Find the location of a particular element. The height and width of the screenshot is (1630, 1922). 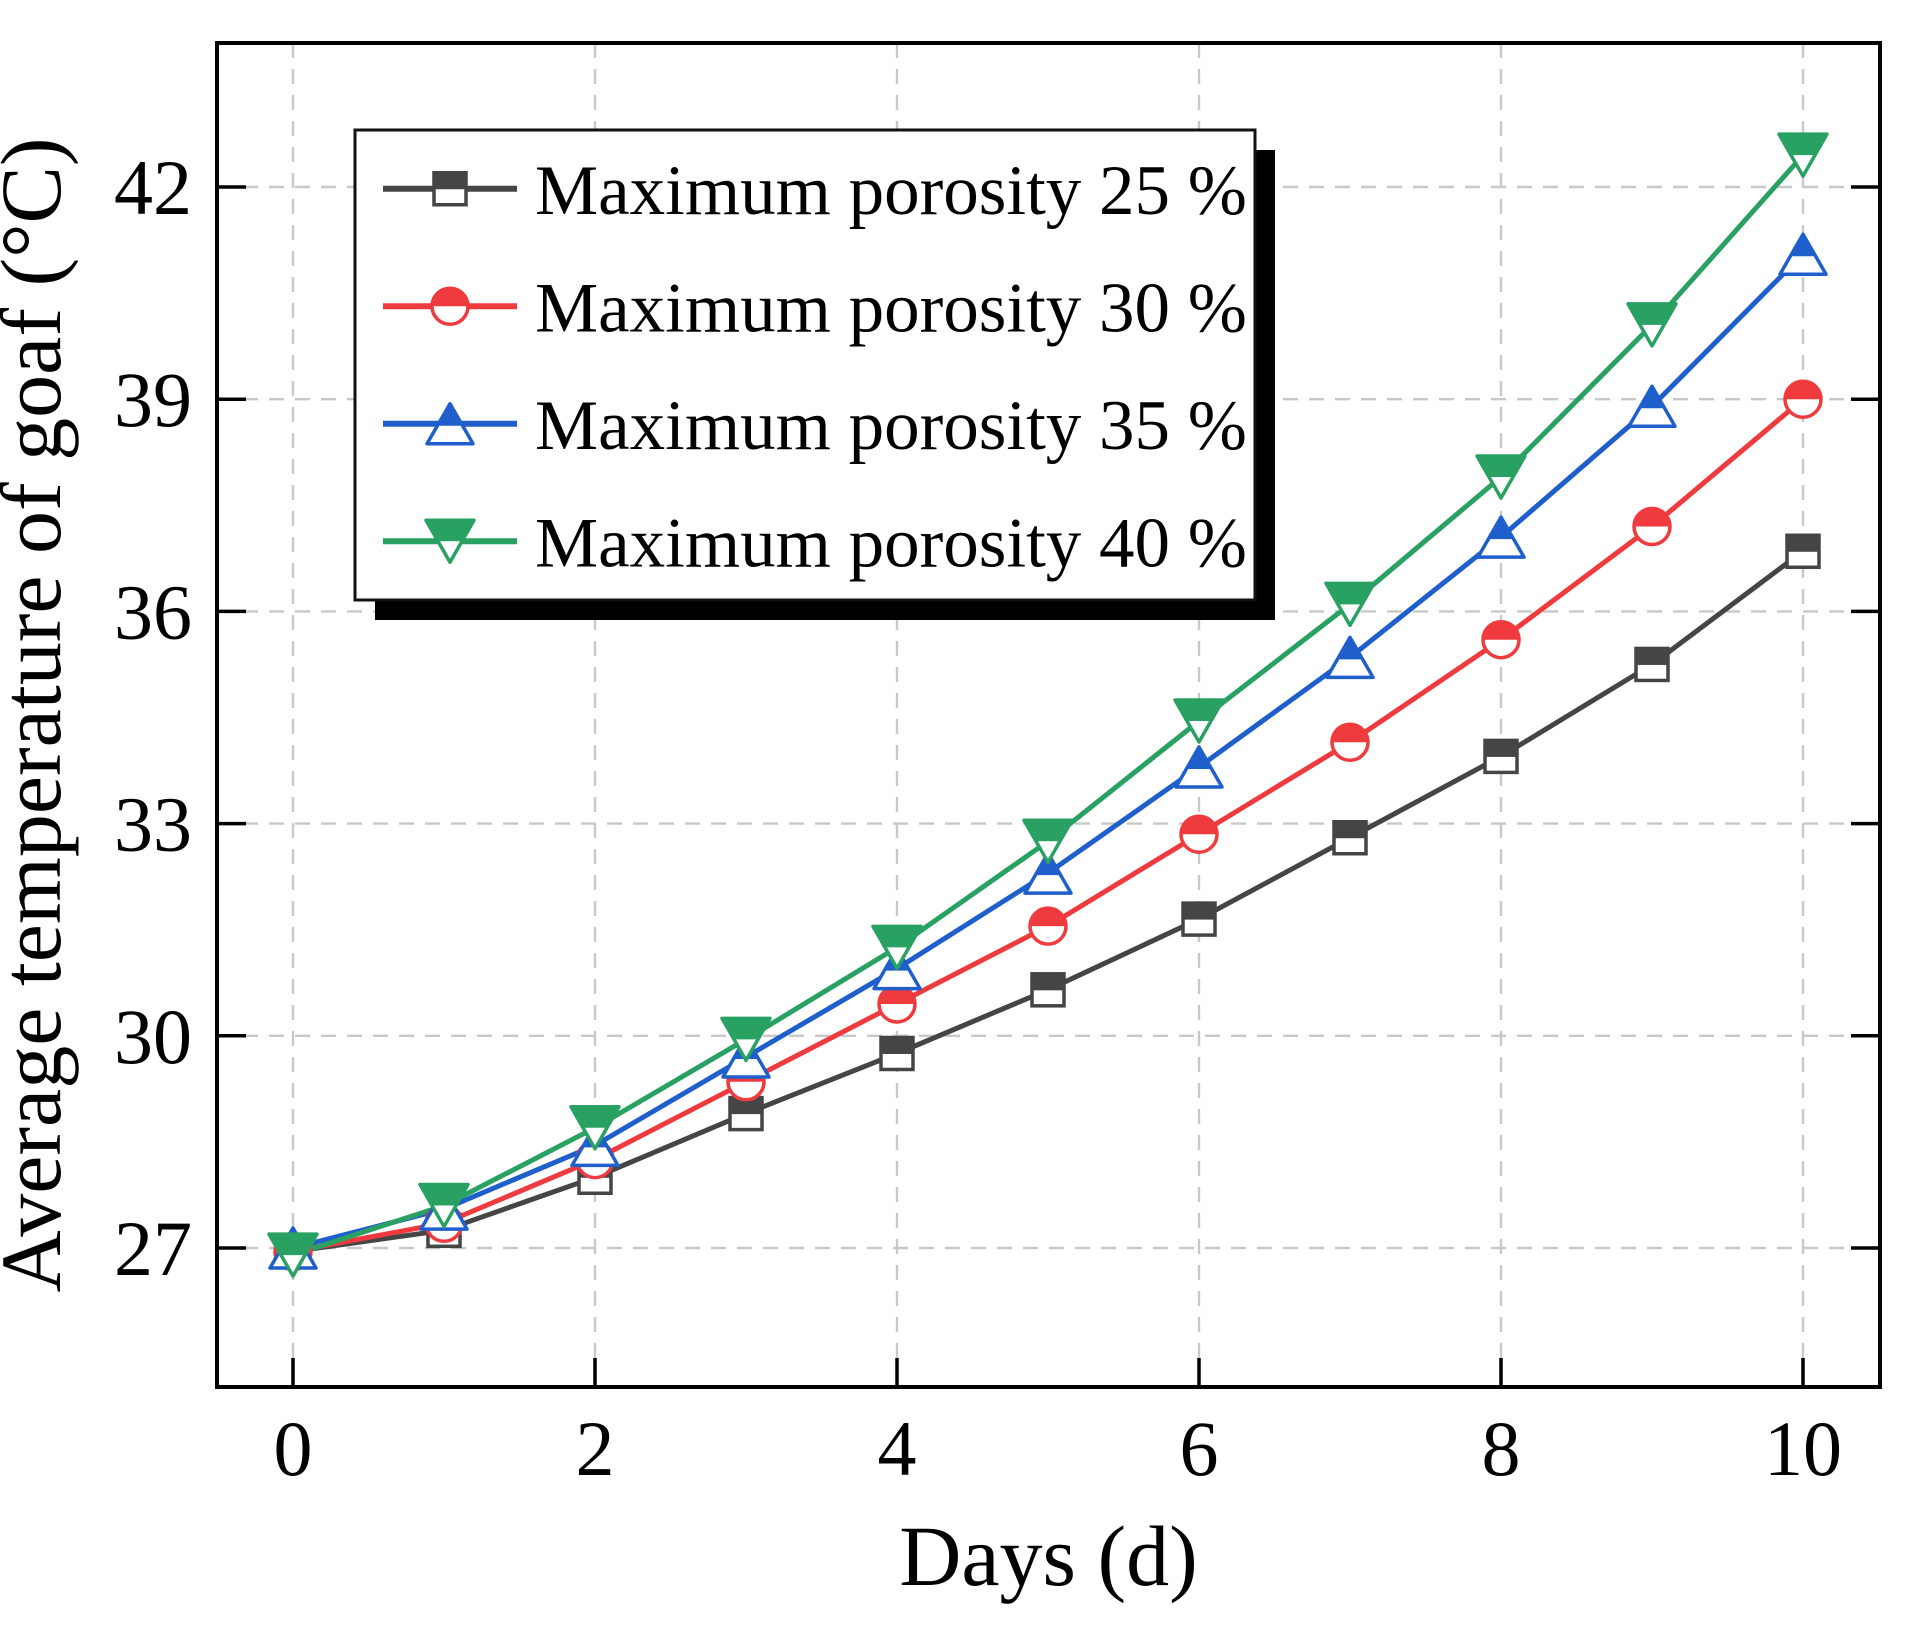

legend-item: Maximum porosity 30 % is located at coordinates (815, 308).